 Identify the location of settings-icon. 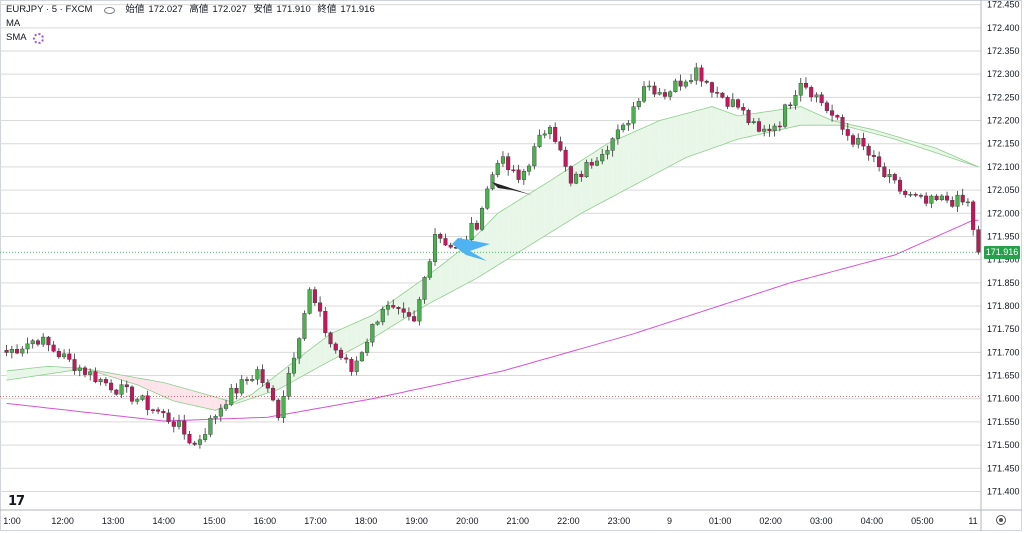
(1001, 520).